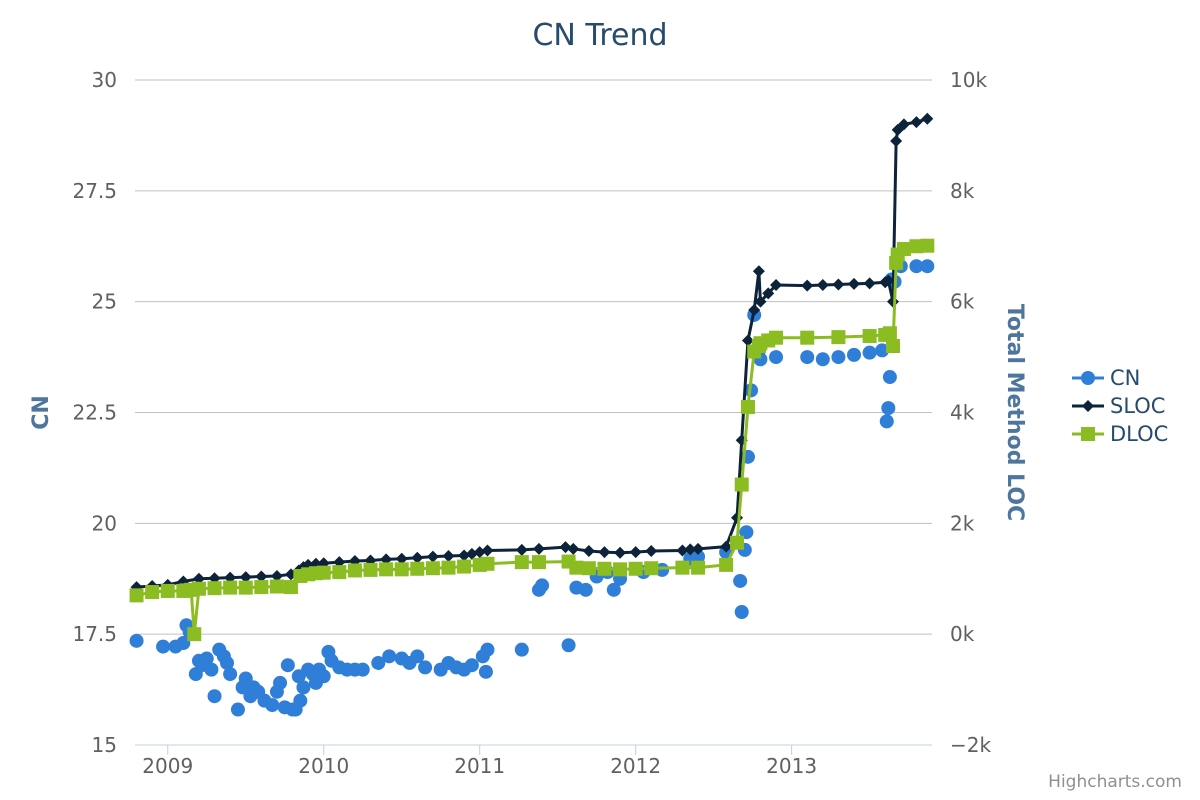  Describe the element at coordinates (1115, 782) in the screenshot. I see `credits-link: Highcharts.com` at that location.